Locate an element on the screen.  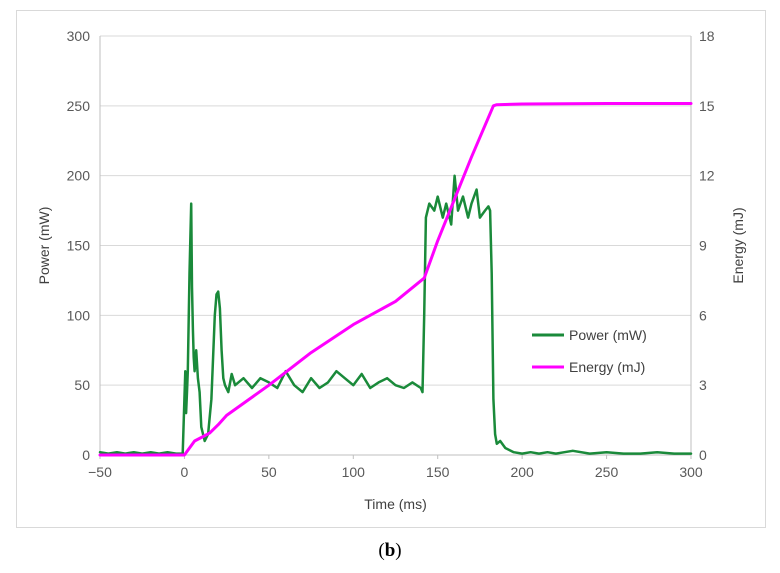
x-tick-label: 0 is located at coordinates (185, 472).